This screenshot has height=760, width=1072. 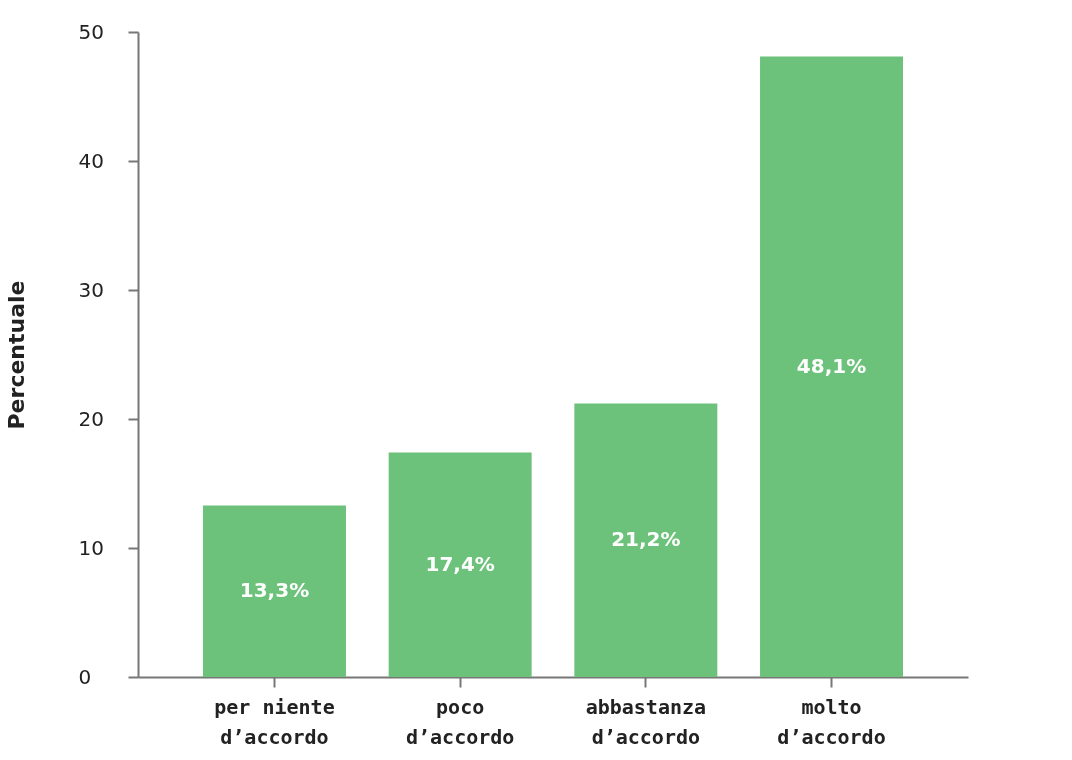 What do you see at coordinates (91, 418) in the screenshot?
I see `y-tick-label: 20` at bounding box center [91, 418].